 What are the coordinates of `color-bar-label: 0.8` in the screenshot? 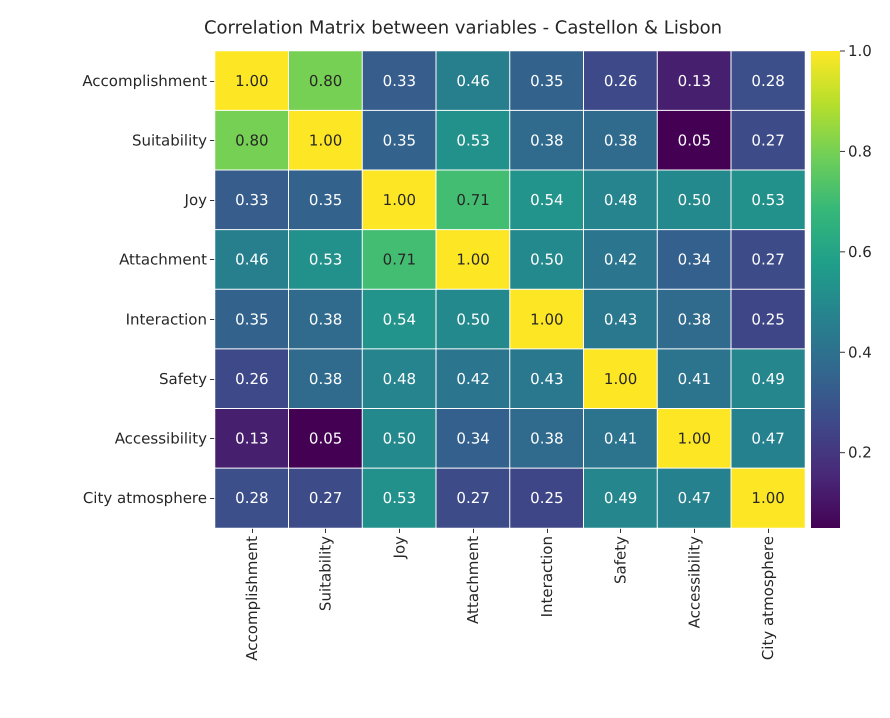 It's located at (860, 151).